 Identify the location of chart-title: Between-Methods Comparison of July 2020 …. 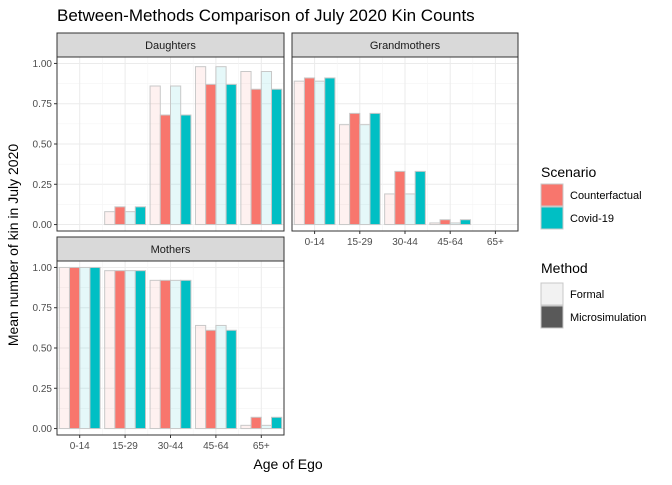
(266, 15).